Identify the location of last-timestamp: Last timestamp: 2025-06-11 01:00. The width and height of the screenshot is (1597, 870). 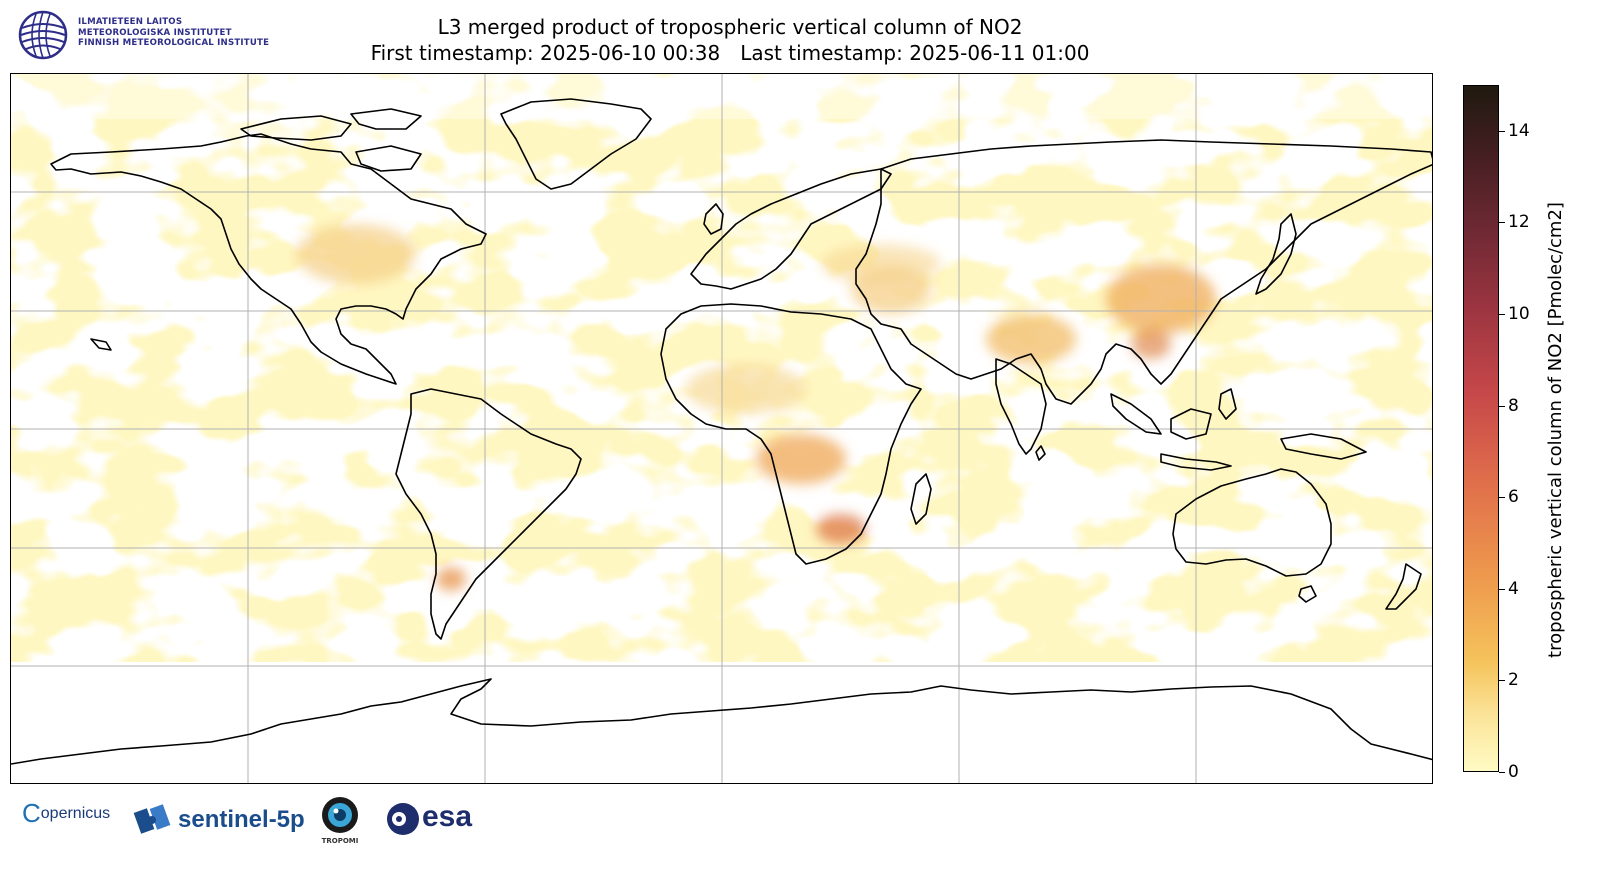
(915, 53).